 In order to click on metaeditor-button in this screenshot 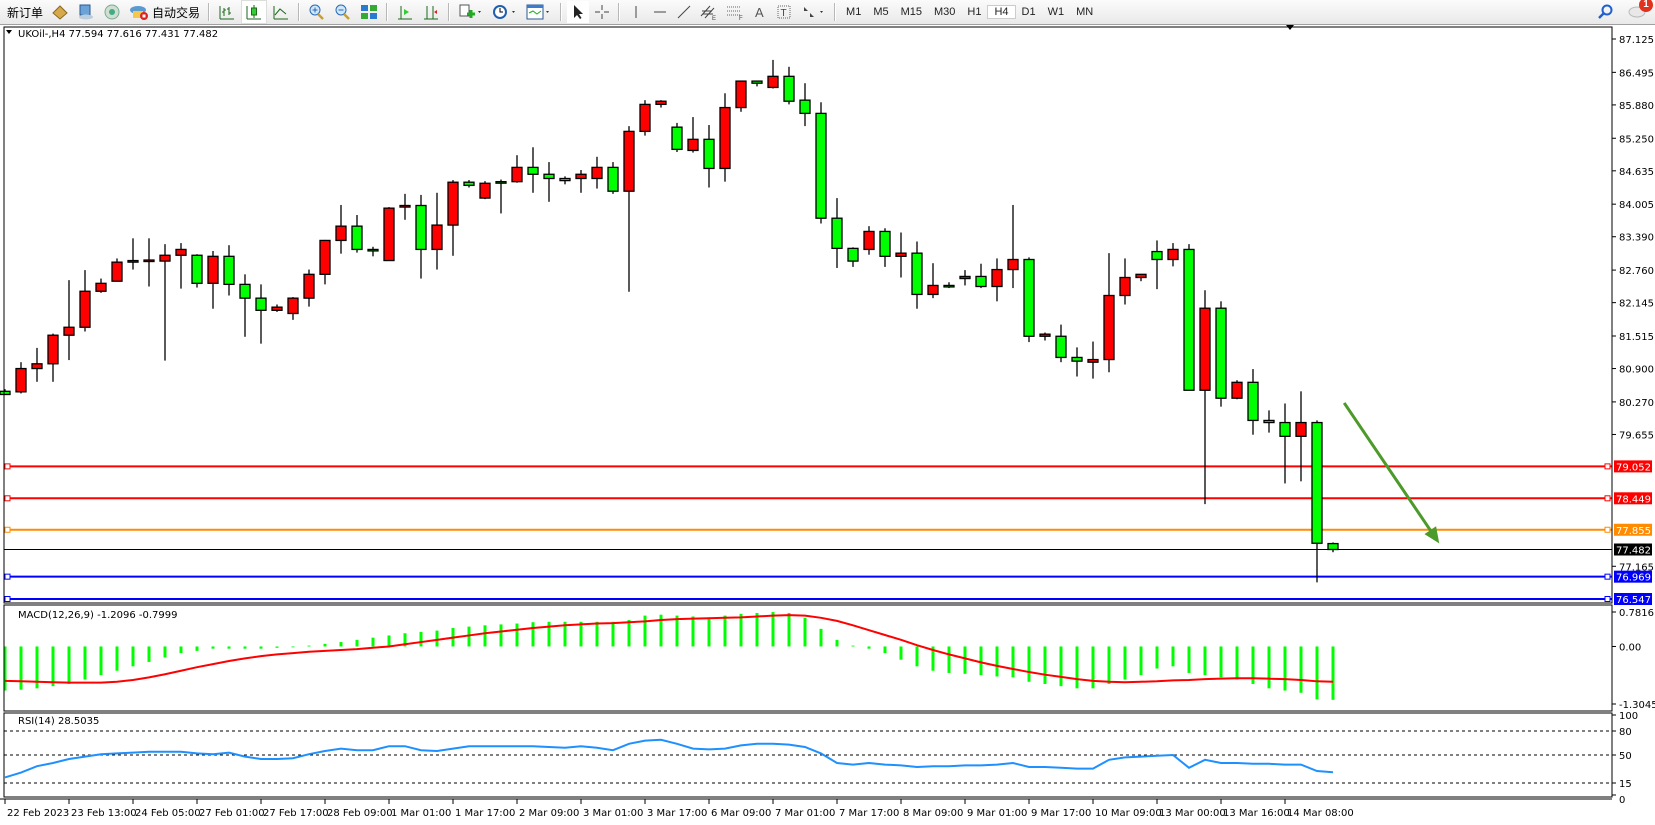, I will do `click(60, 12)`.